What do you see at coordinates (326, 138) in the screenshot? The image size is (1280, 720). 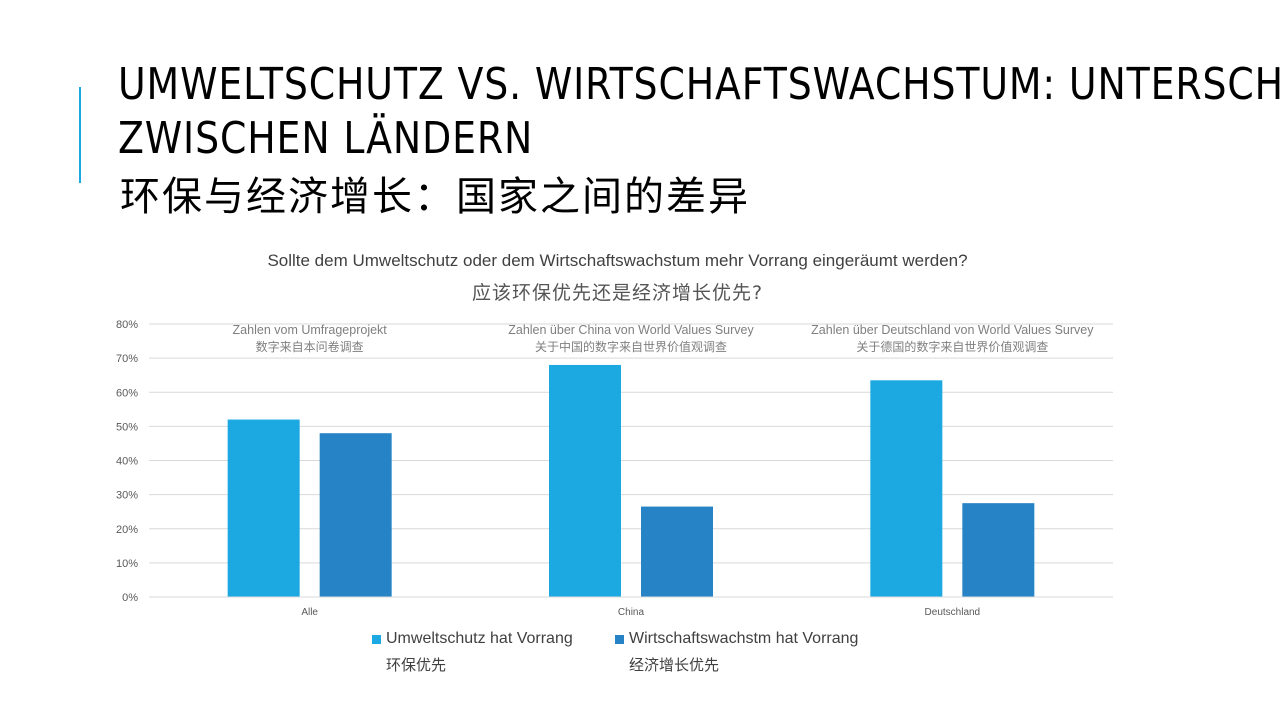 I see `slide-title-line2: zwischen Ländern` at bounding box center [326, 138].